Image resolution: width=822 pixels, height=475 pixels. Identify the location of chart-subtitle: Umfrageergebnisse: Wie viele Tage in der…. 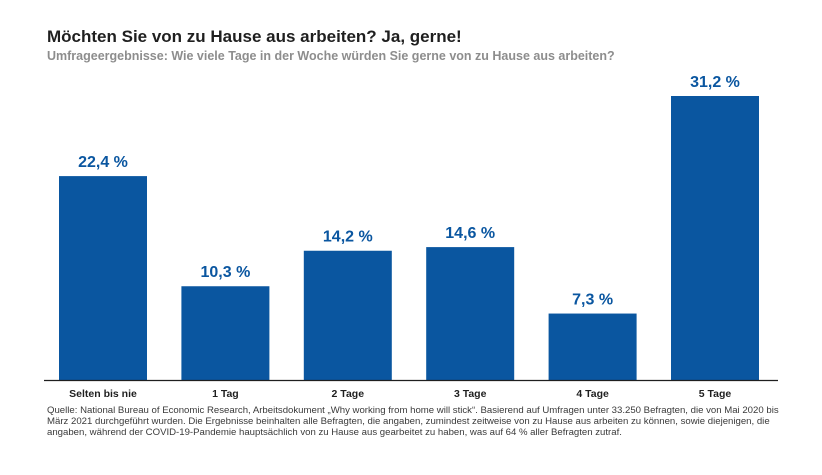
(331, 56).